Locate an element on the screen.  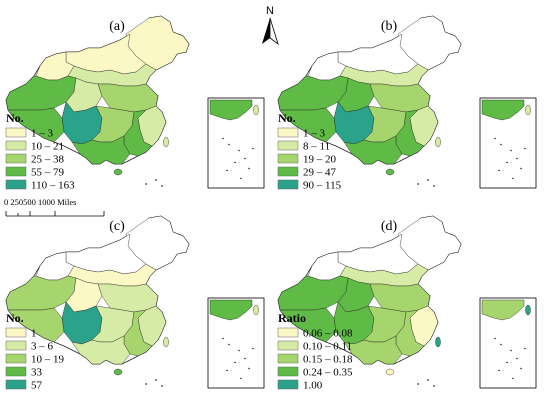
legend-label: 90 – 115 is located at coordinates (322, 186).